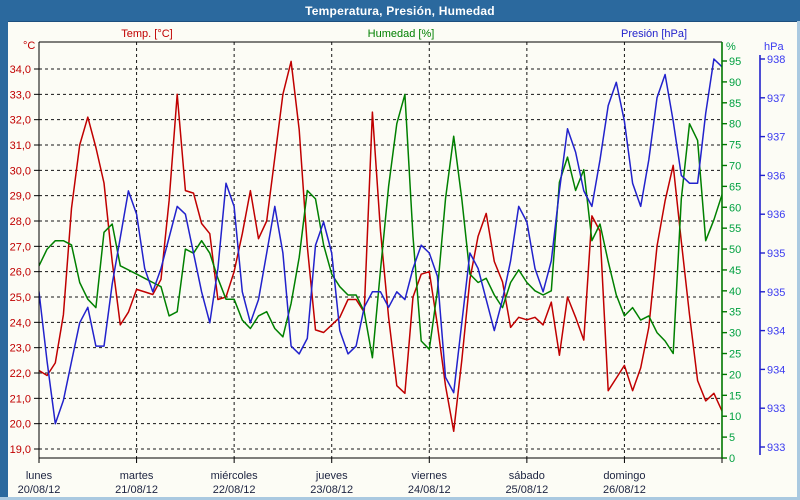 The width and height of the screenshot is (800, 500). Describe the element at coordinates (732, 438) in the screenshot. I see `svg-text: 5` at that location.